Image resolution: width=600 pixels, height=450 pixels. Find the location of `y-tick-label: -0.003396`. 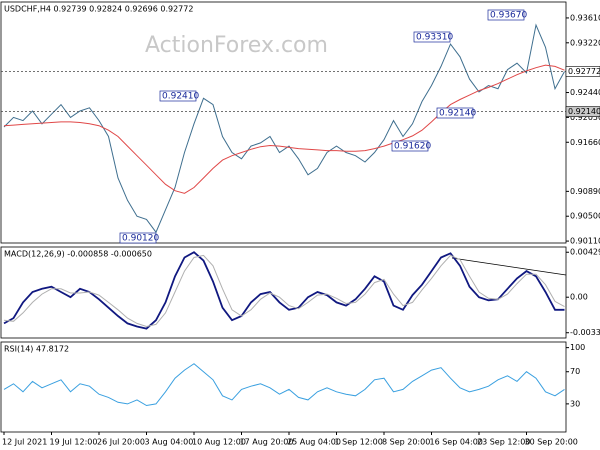

y-tick-label: -0.003396 is located at coordinates (585, 332).